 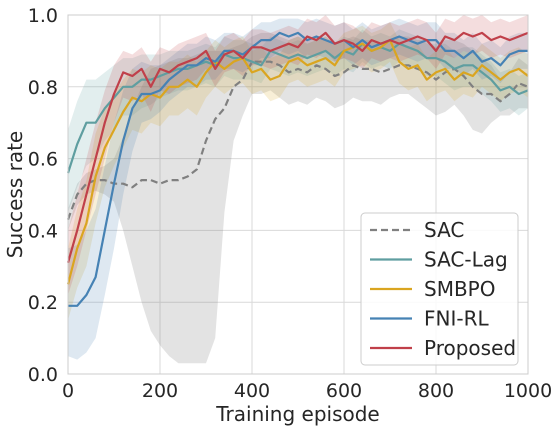 What do you see at coordinates (43, 375) in the screenshot?
I see `y-tick-label: 0.0` at bounding box center [43, 375].